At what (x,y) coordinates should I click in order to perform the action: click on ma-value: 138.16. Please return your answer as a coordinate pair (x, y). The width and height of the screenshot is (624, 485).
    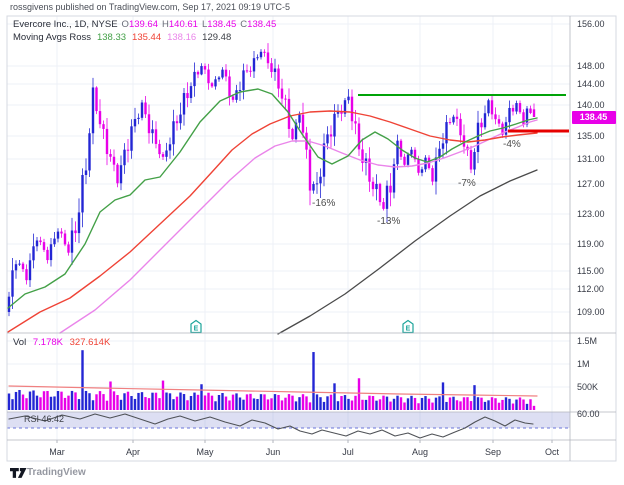
    Looking at the image, I should click on (182, 37).